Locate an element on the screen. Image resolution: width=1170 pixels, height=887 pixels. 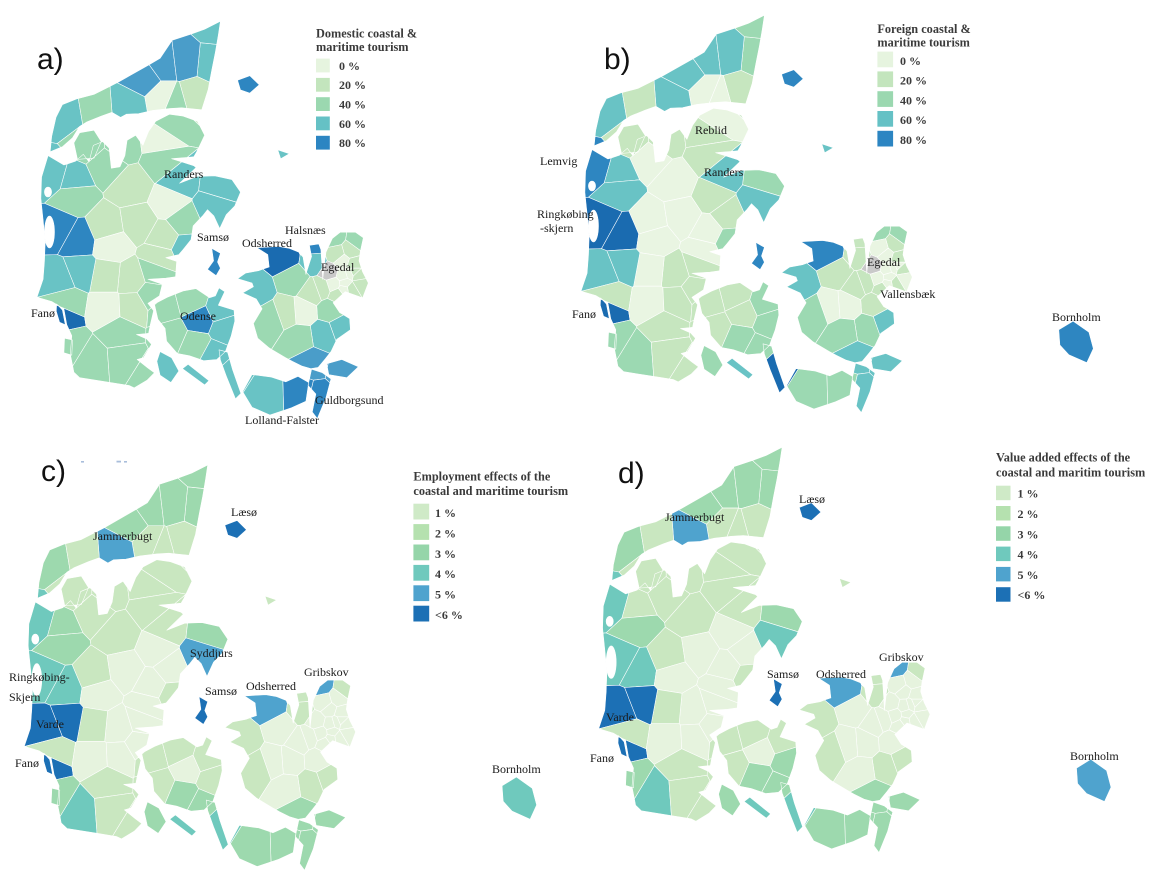
svg-text: Lolland-Falster is located at coordinates (282, 420).